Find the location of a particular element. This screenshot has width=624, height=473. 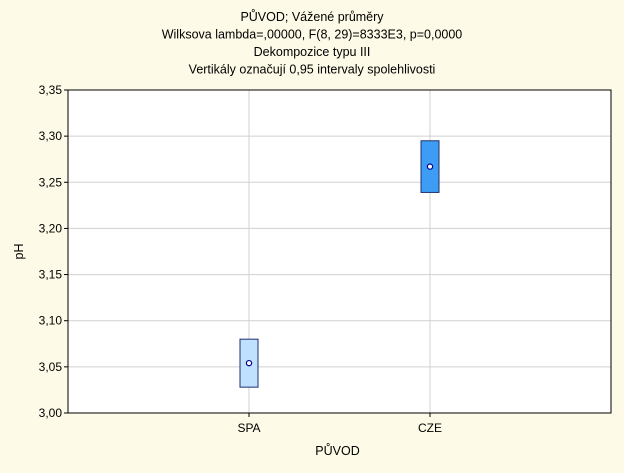

mean-point-cze is located at coordinates (430, 166).